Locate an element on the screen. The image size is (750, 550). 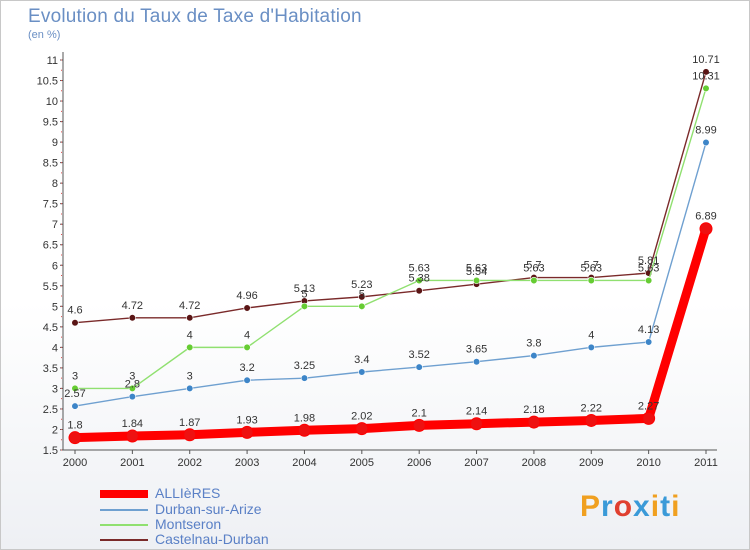
data-label-1: 3.2 is located at coordinates (246, 368).